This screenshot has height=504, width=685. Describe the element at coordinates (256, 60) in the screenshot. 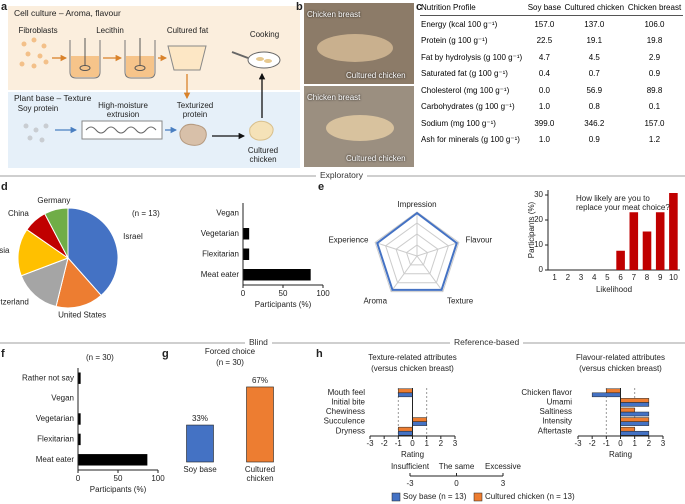

I see `cooking-pan` at that location.